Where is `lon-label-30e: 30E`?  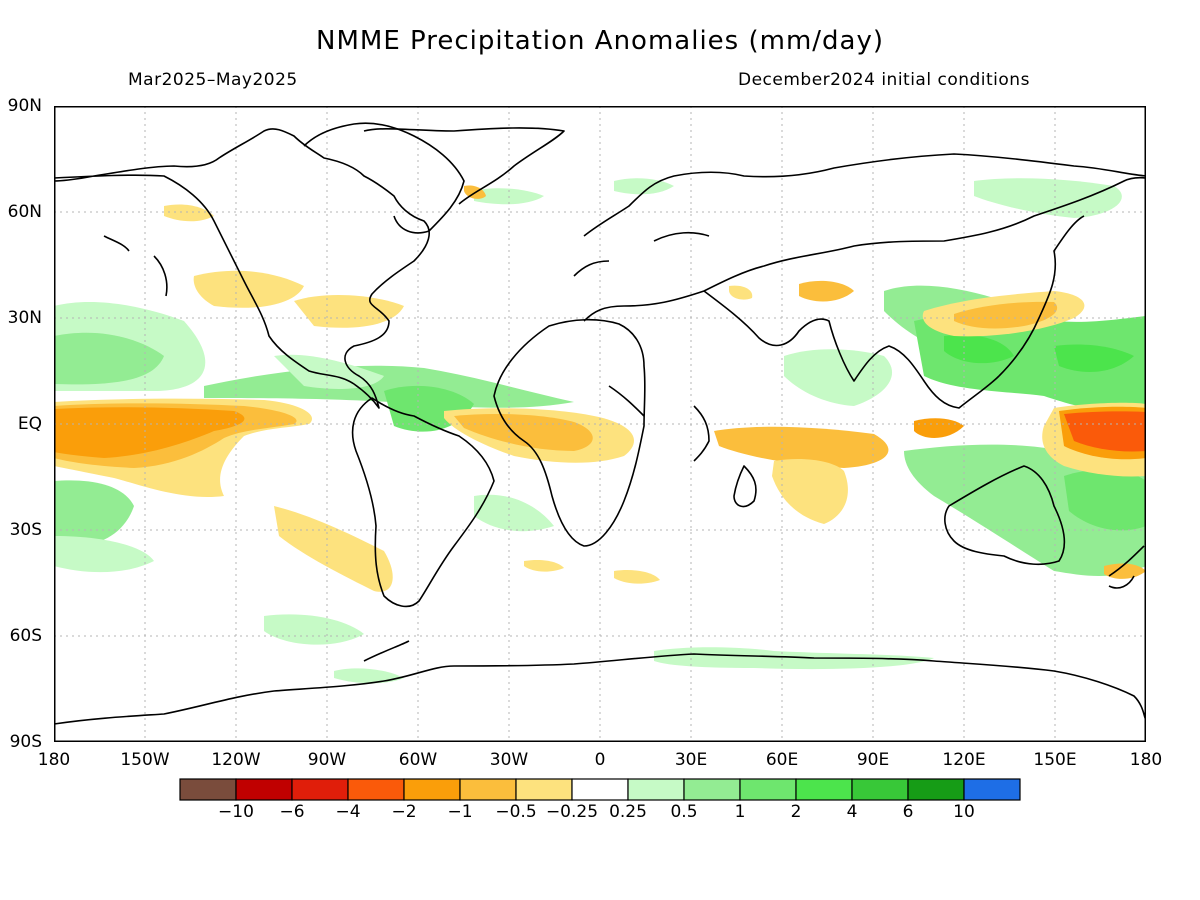 lon-label-30e: 30E is located at coordinates (691, 760).